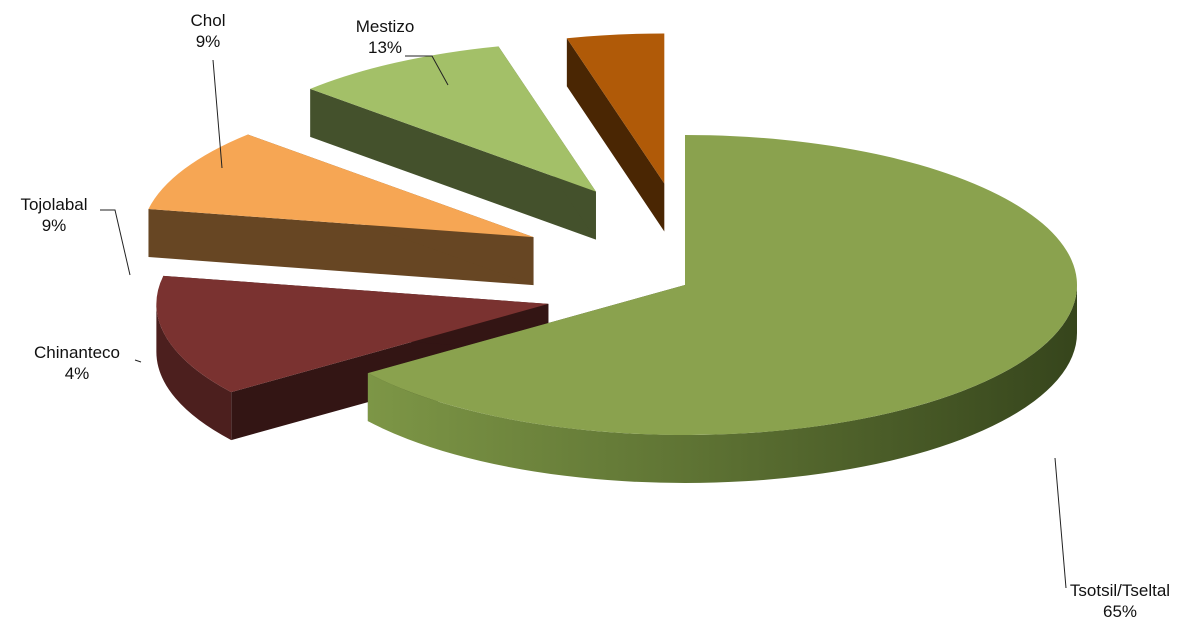 The width and height of the screenshot is (1196, 622). I want to click on leader-line-chinanteco, so click(138, 361).